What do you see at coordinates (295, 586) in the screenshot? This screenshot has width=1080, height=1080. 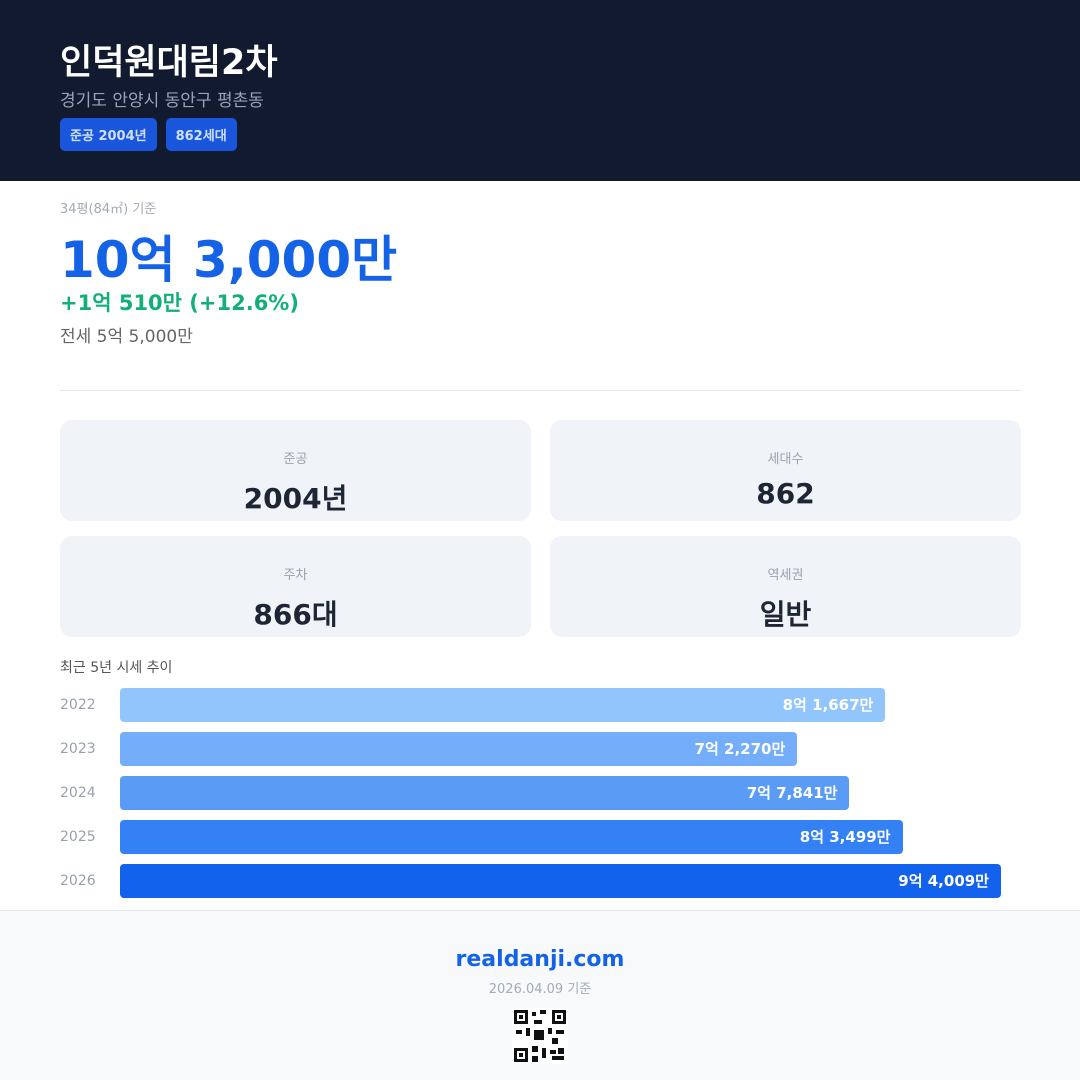 I see `stat-card: 주차 866대` at bounding box center [295, 586].